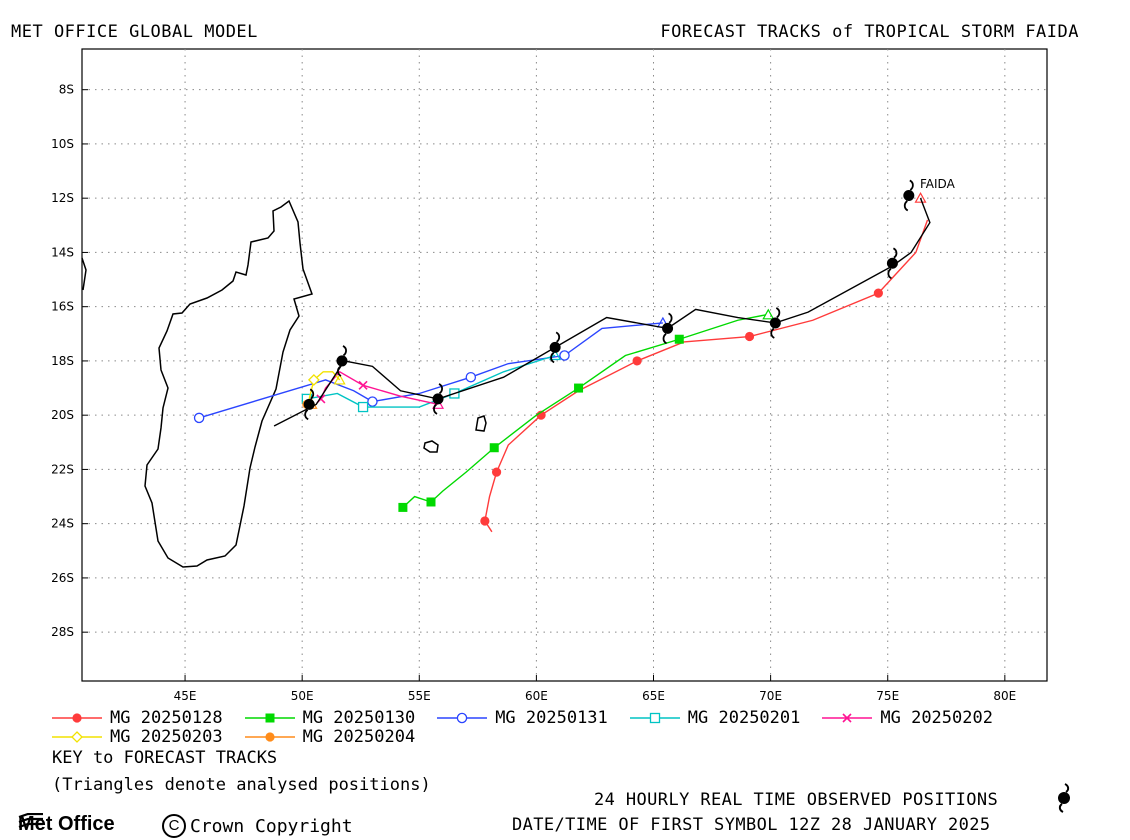 The image size is (1130, 840). What do you see at coordinates (419, 696) in the screenshot?
I see `x-tick-label: 55E` at bounding box center [419, 696].